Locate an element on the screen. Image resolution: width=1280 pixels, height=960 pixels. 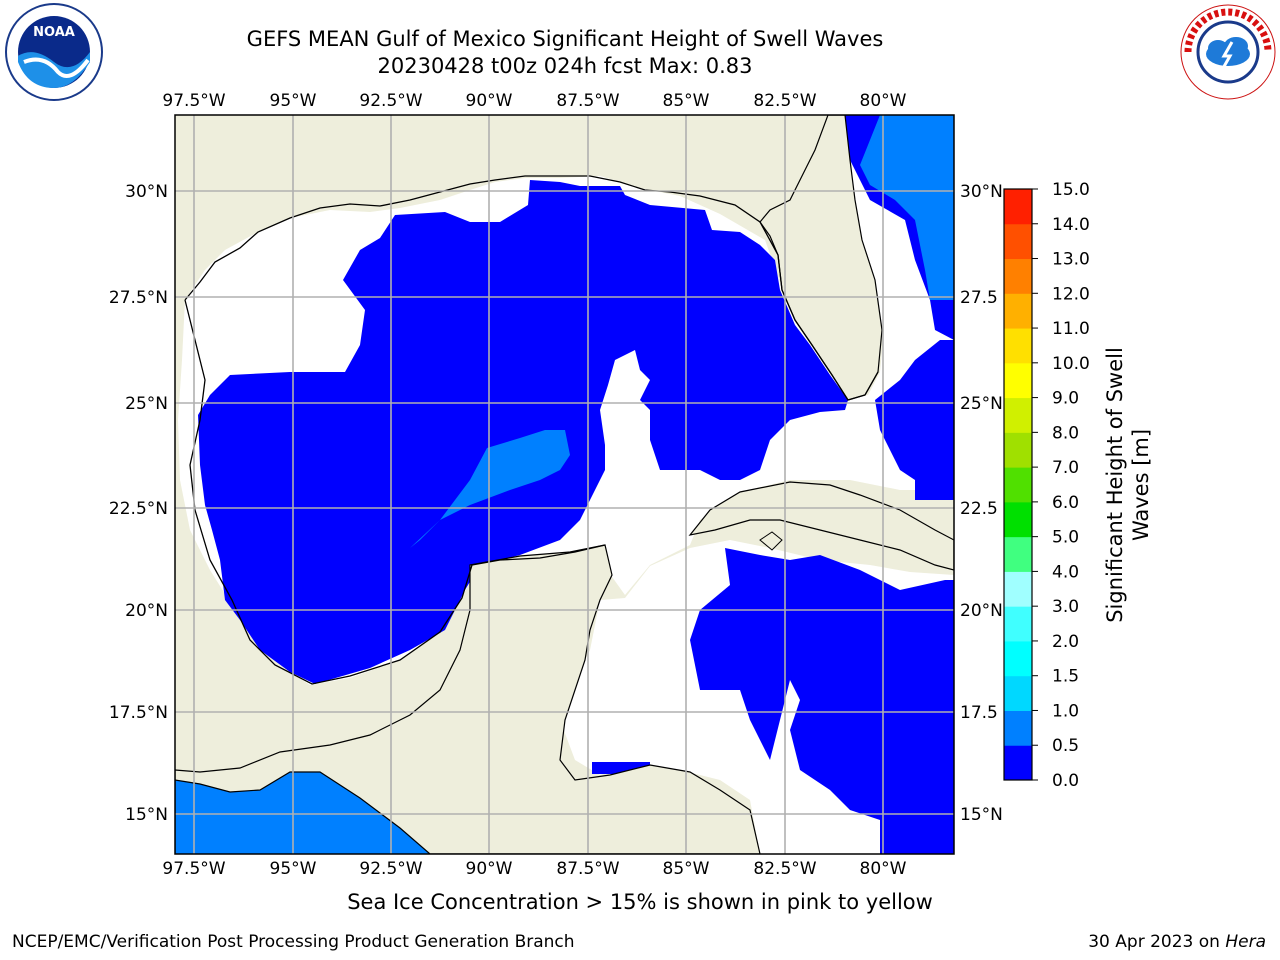
colorbar is located at coordinates (1018, 485).